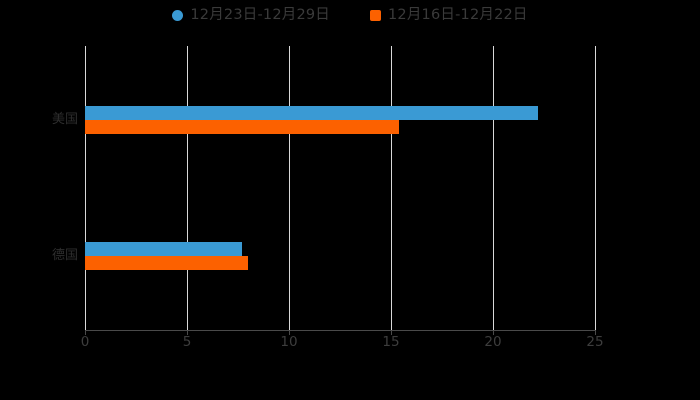 The height and width of the screenshot is (400, 700). I want to click on xtick-label-0: 0, so click(85, 342).